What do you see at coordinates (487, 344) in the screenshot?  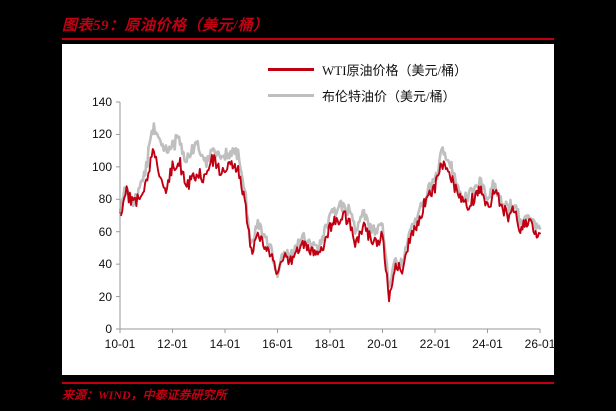 I see `x-tick-label: 24-01` at bounding box center [487, 344].